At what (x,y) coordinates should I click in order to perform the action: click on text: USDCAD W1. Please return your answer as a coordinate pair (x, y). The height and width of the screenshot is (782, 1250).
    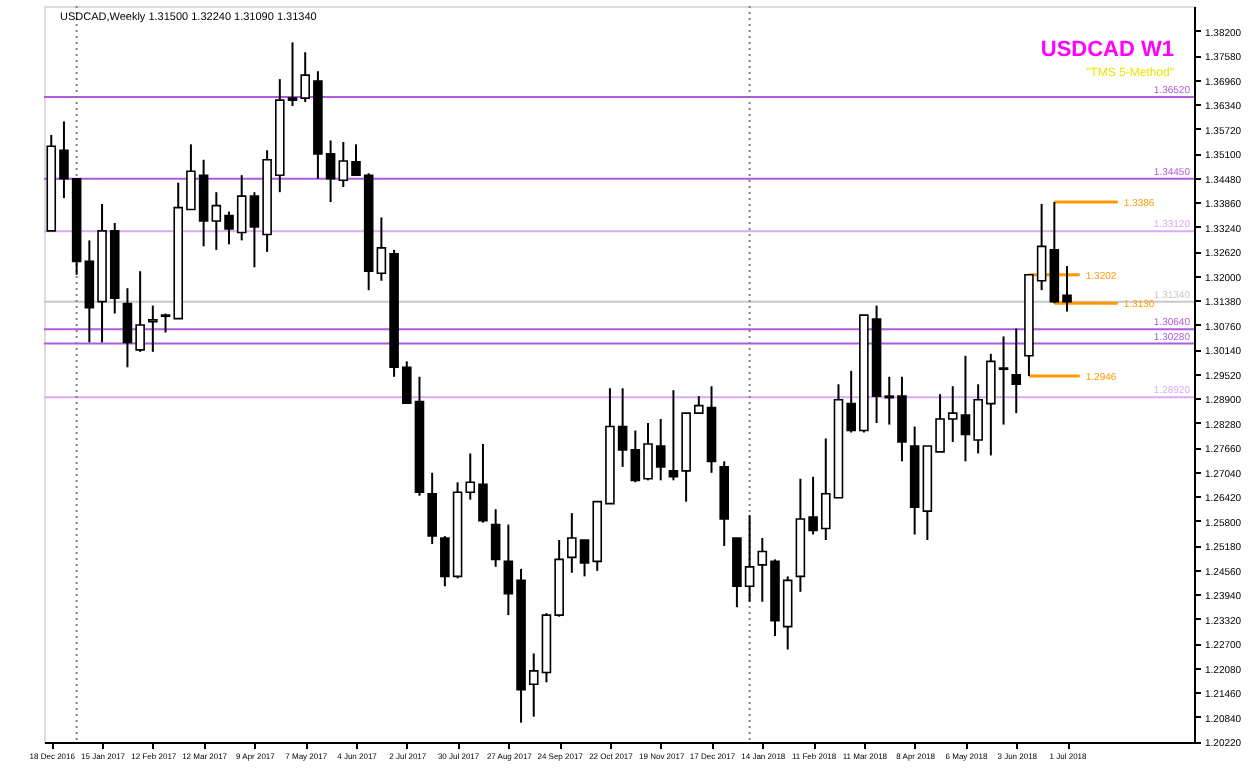
    Looking at the image, I should click on (1107, 50).